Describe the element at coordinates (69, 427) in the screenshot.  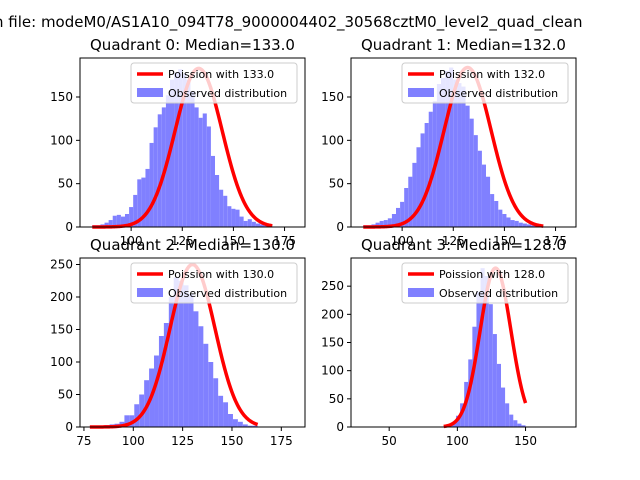
I see `y-tick-label: 0` at that location.